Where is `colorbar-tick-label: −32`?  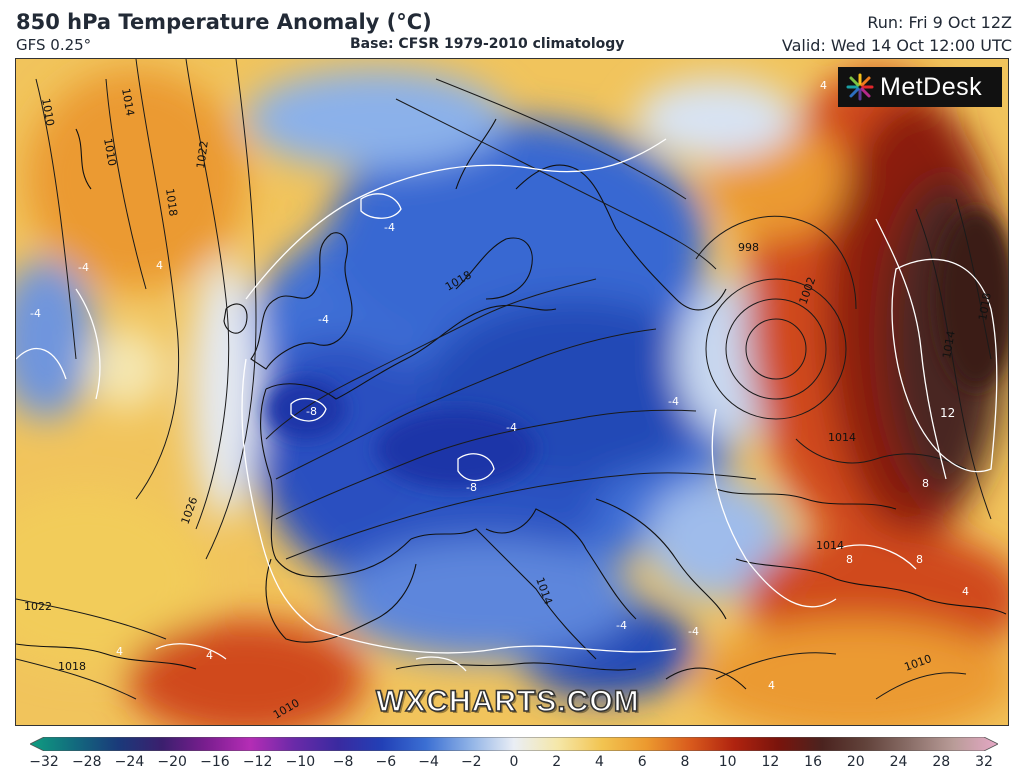
colorbar-tick-label: −32 is located at coordinates (44, 762).